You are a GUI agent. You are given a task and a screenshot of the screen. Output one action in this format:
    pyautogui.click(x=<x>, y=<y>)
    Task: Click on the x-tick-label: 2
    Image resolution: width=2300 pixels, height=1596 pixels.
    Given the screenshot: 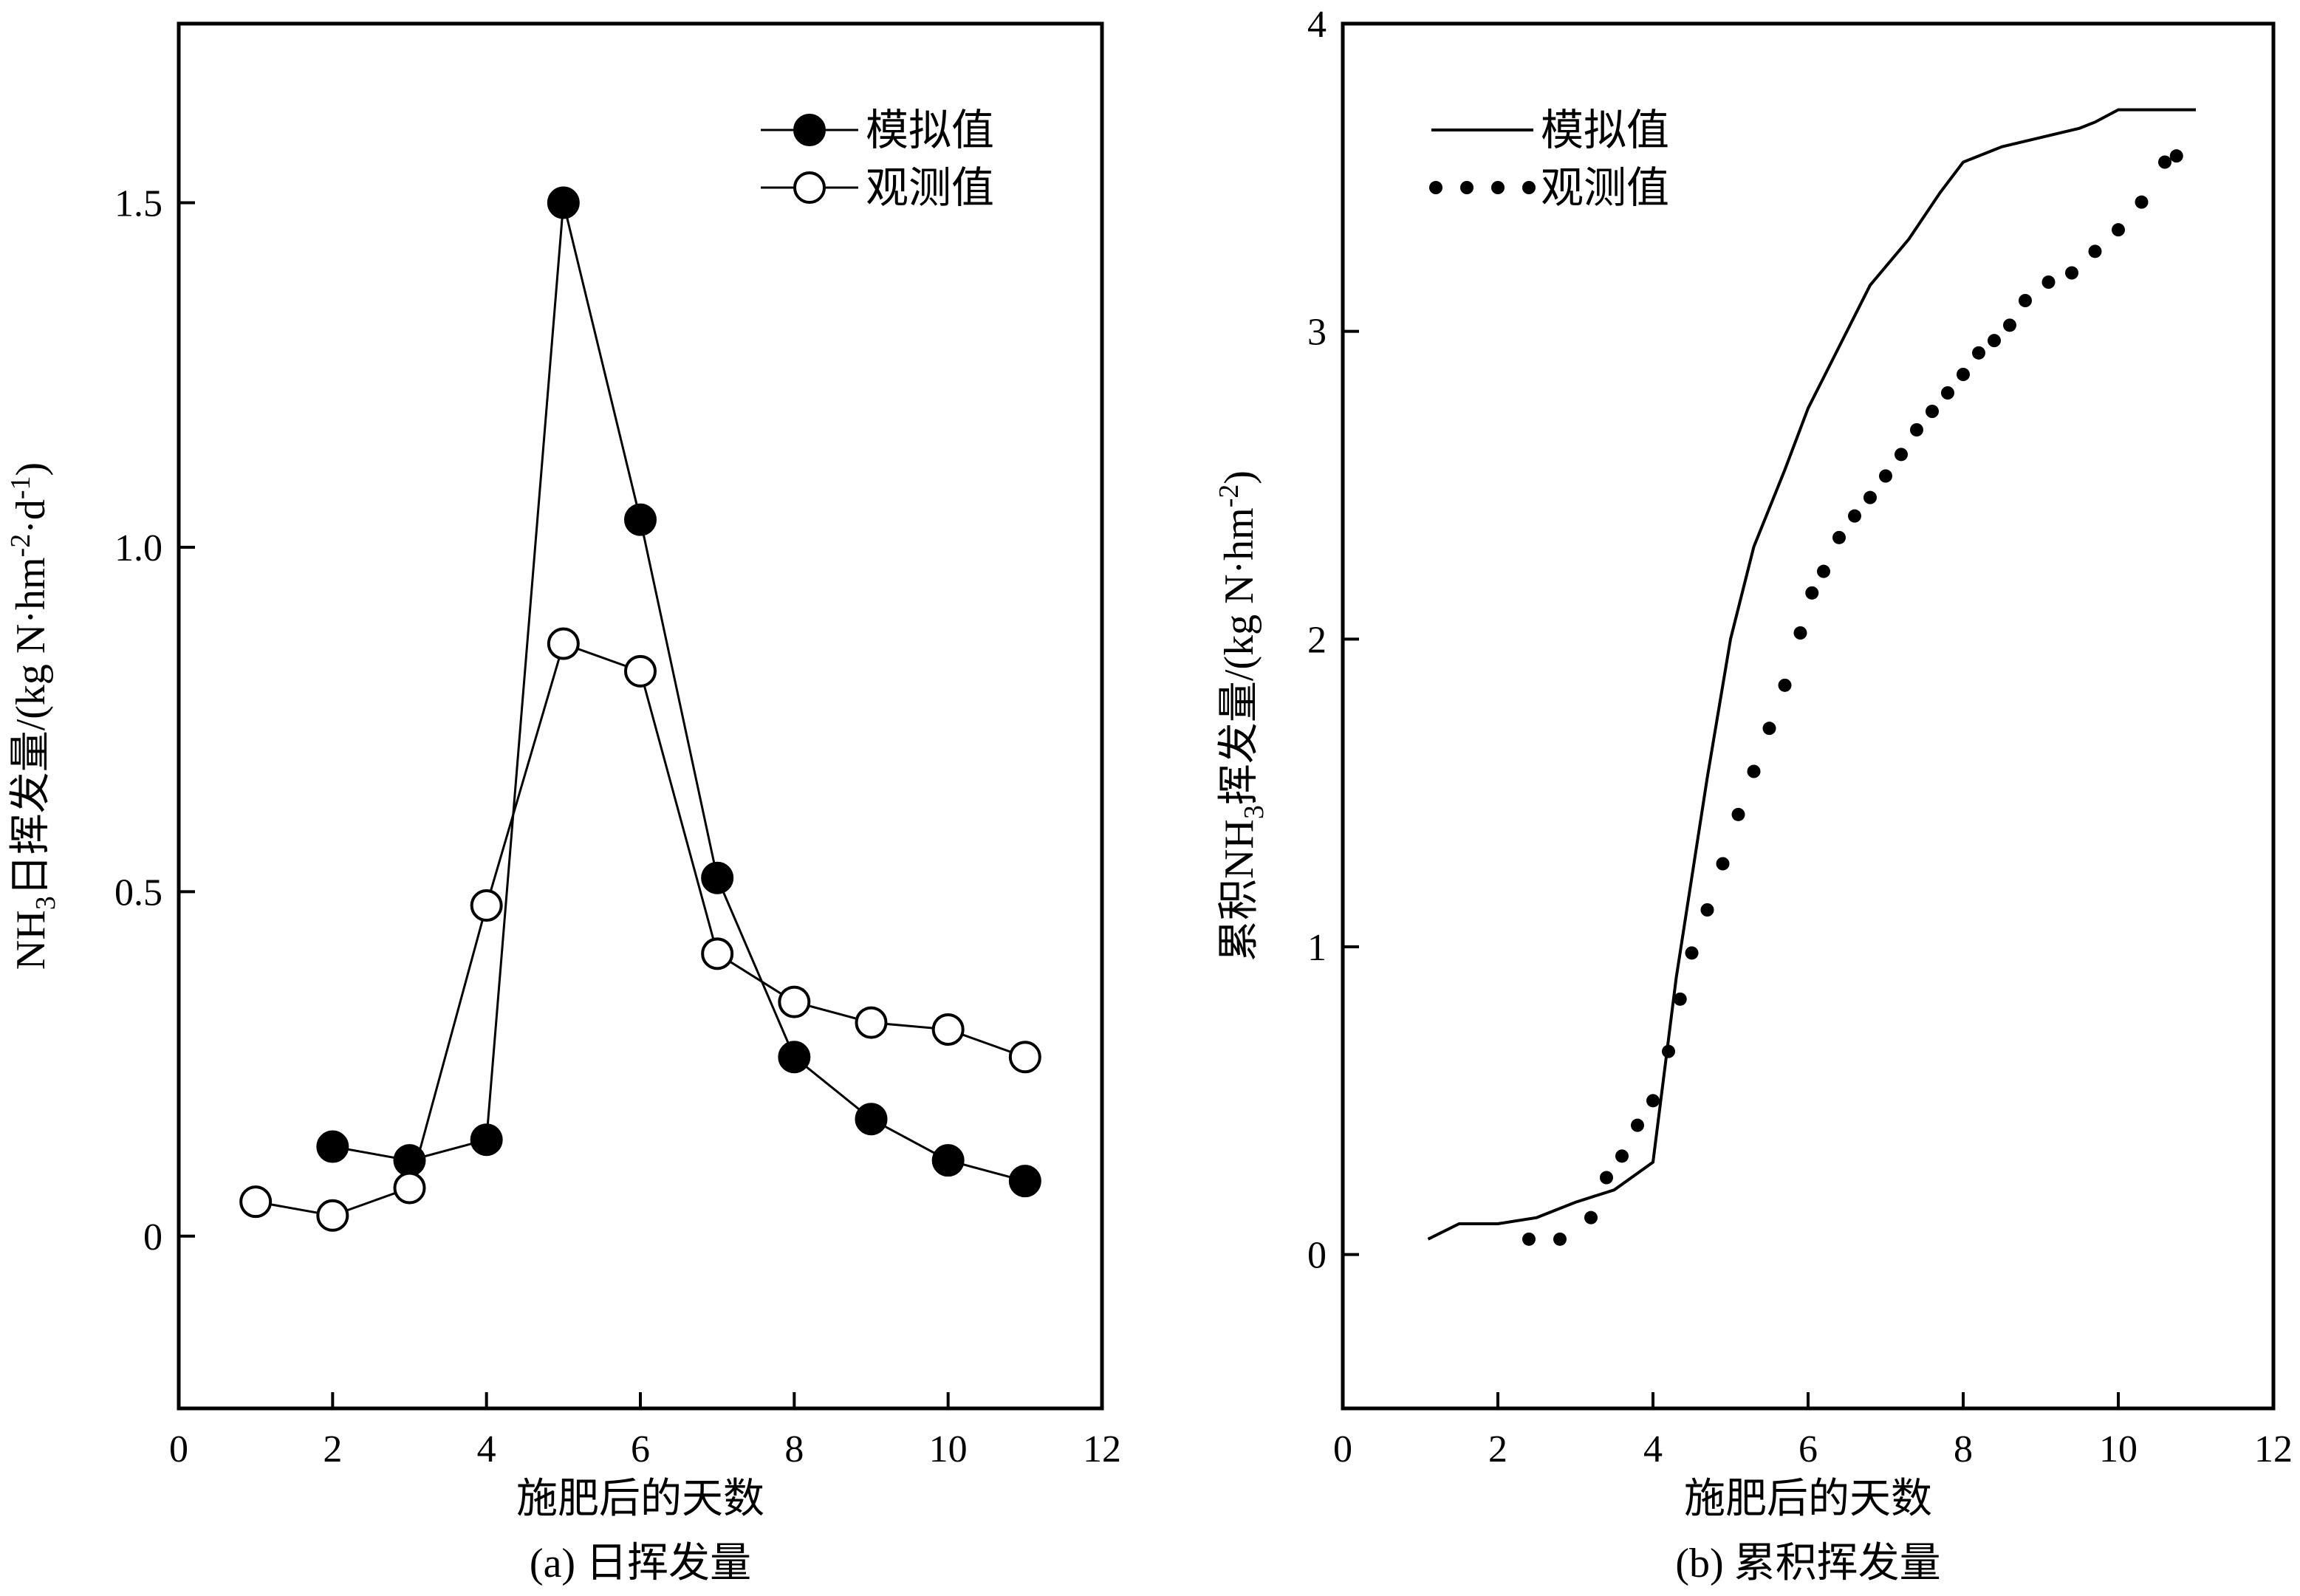 What is the action you would take?
    pyautogui.click(x=333, y=1449)
    